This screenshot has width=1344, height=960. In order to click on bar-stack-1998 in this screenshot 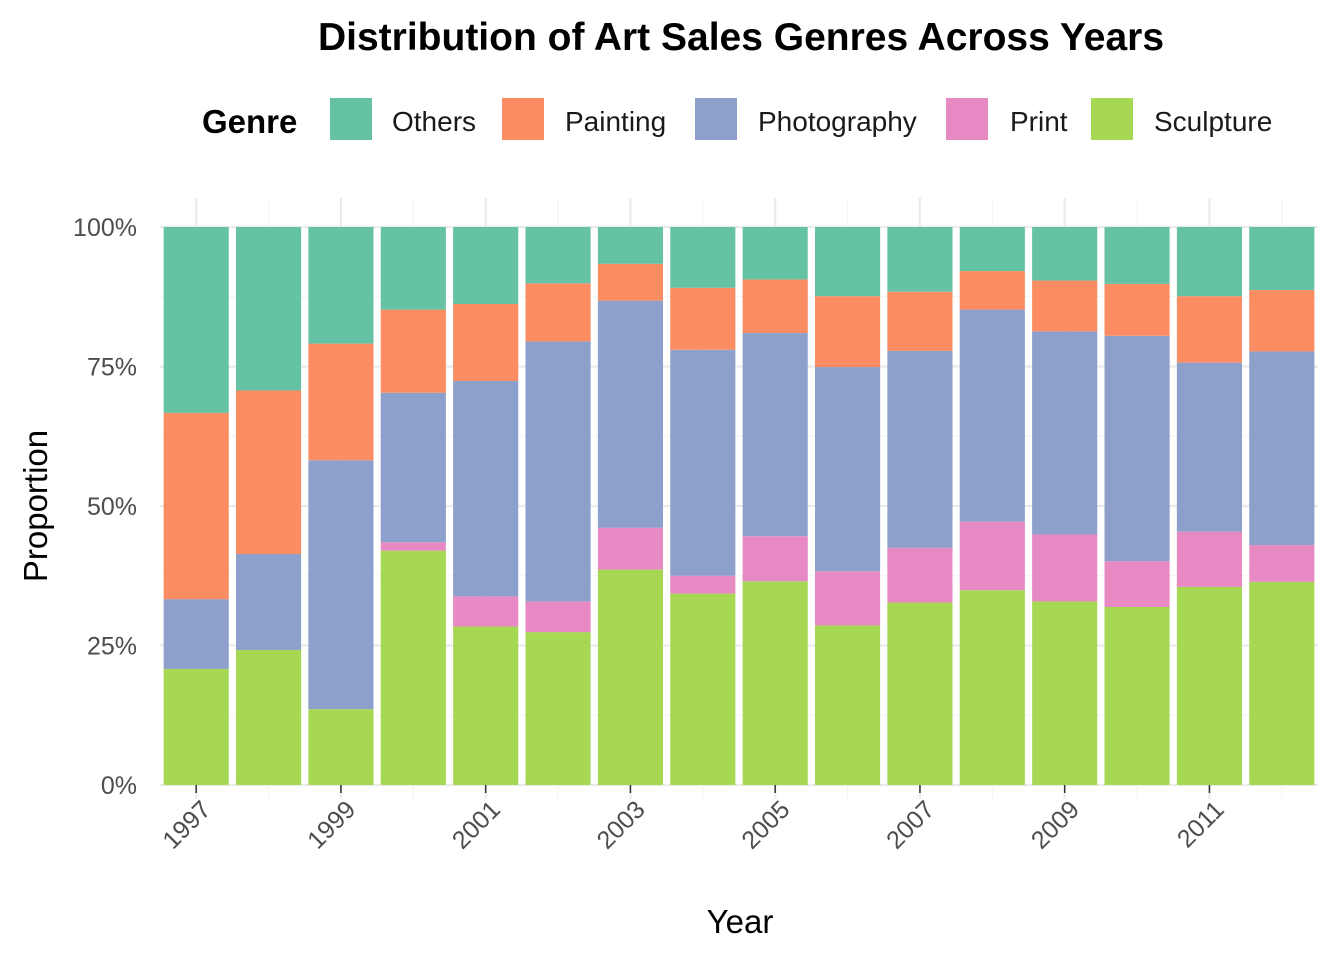, I will do `click(268, 506)`.